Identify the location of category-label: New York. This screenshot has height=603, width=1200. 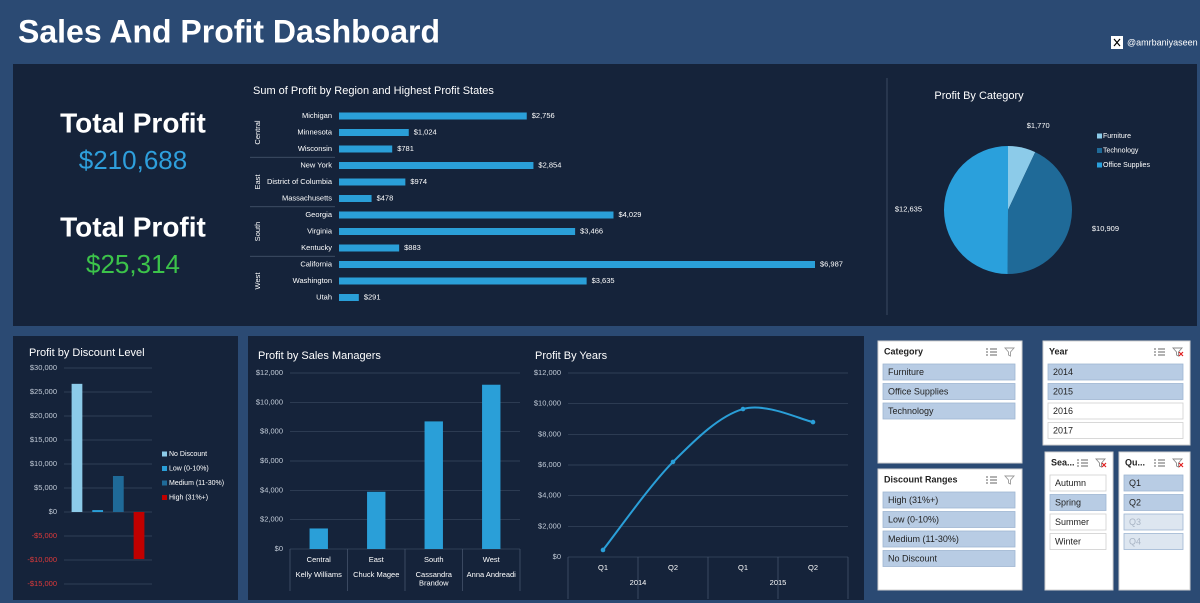
(316, 164).